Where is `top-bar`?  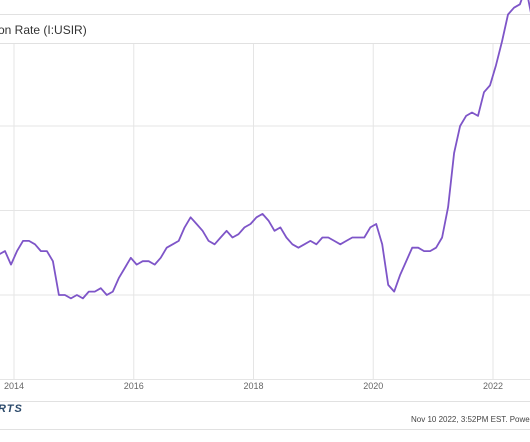
top-bar is located at coordinates (265, 7).